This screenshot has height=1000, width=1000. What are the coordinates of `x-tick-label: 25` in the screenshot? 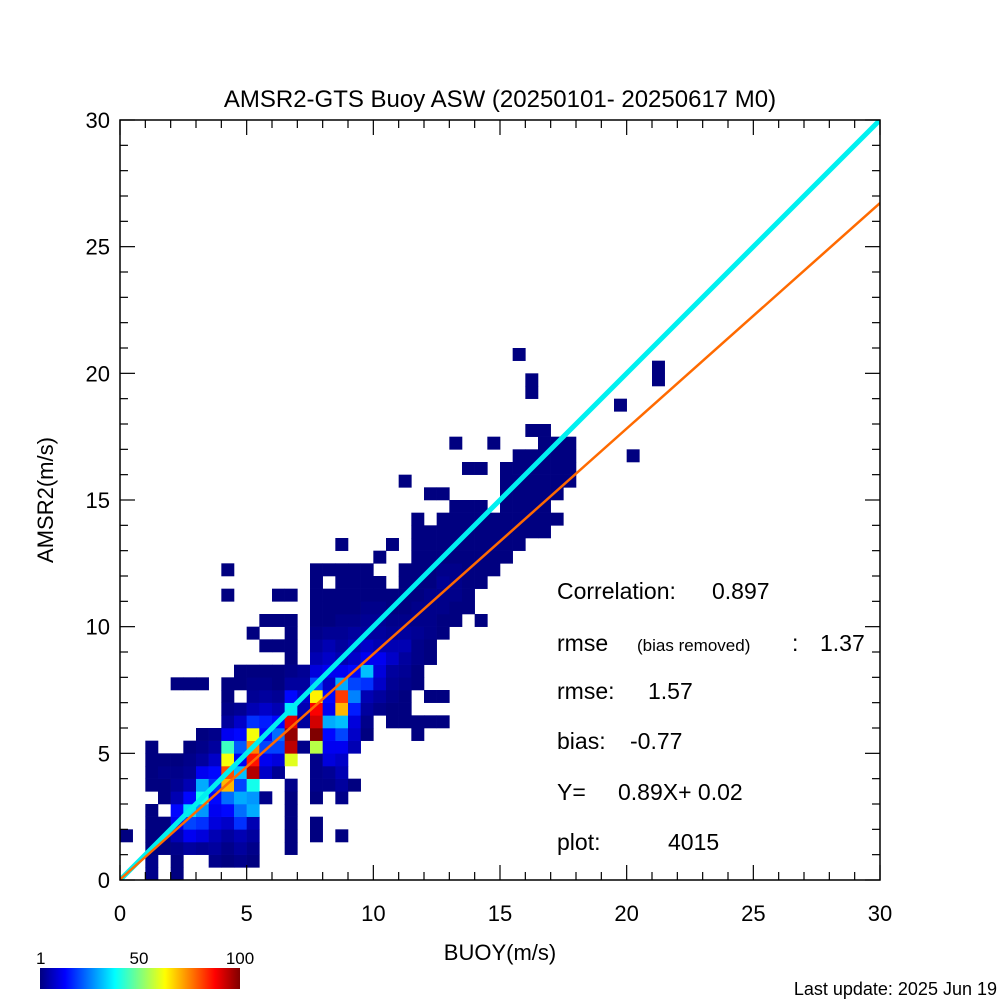 It's located at (753, 913).